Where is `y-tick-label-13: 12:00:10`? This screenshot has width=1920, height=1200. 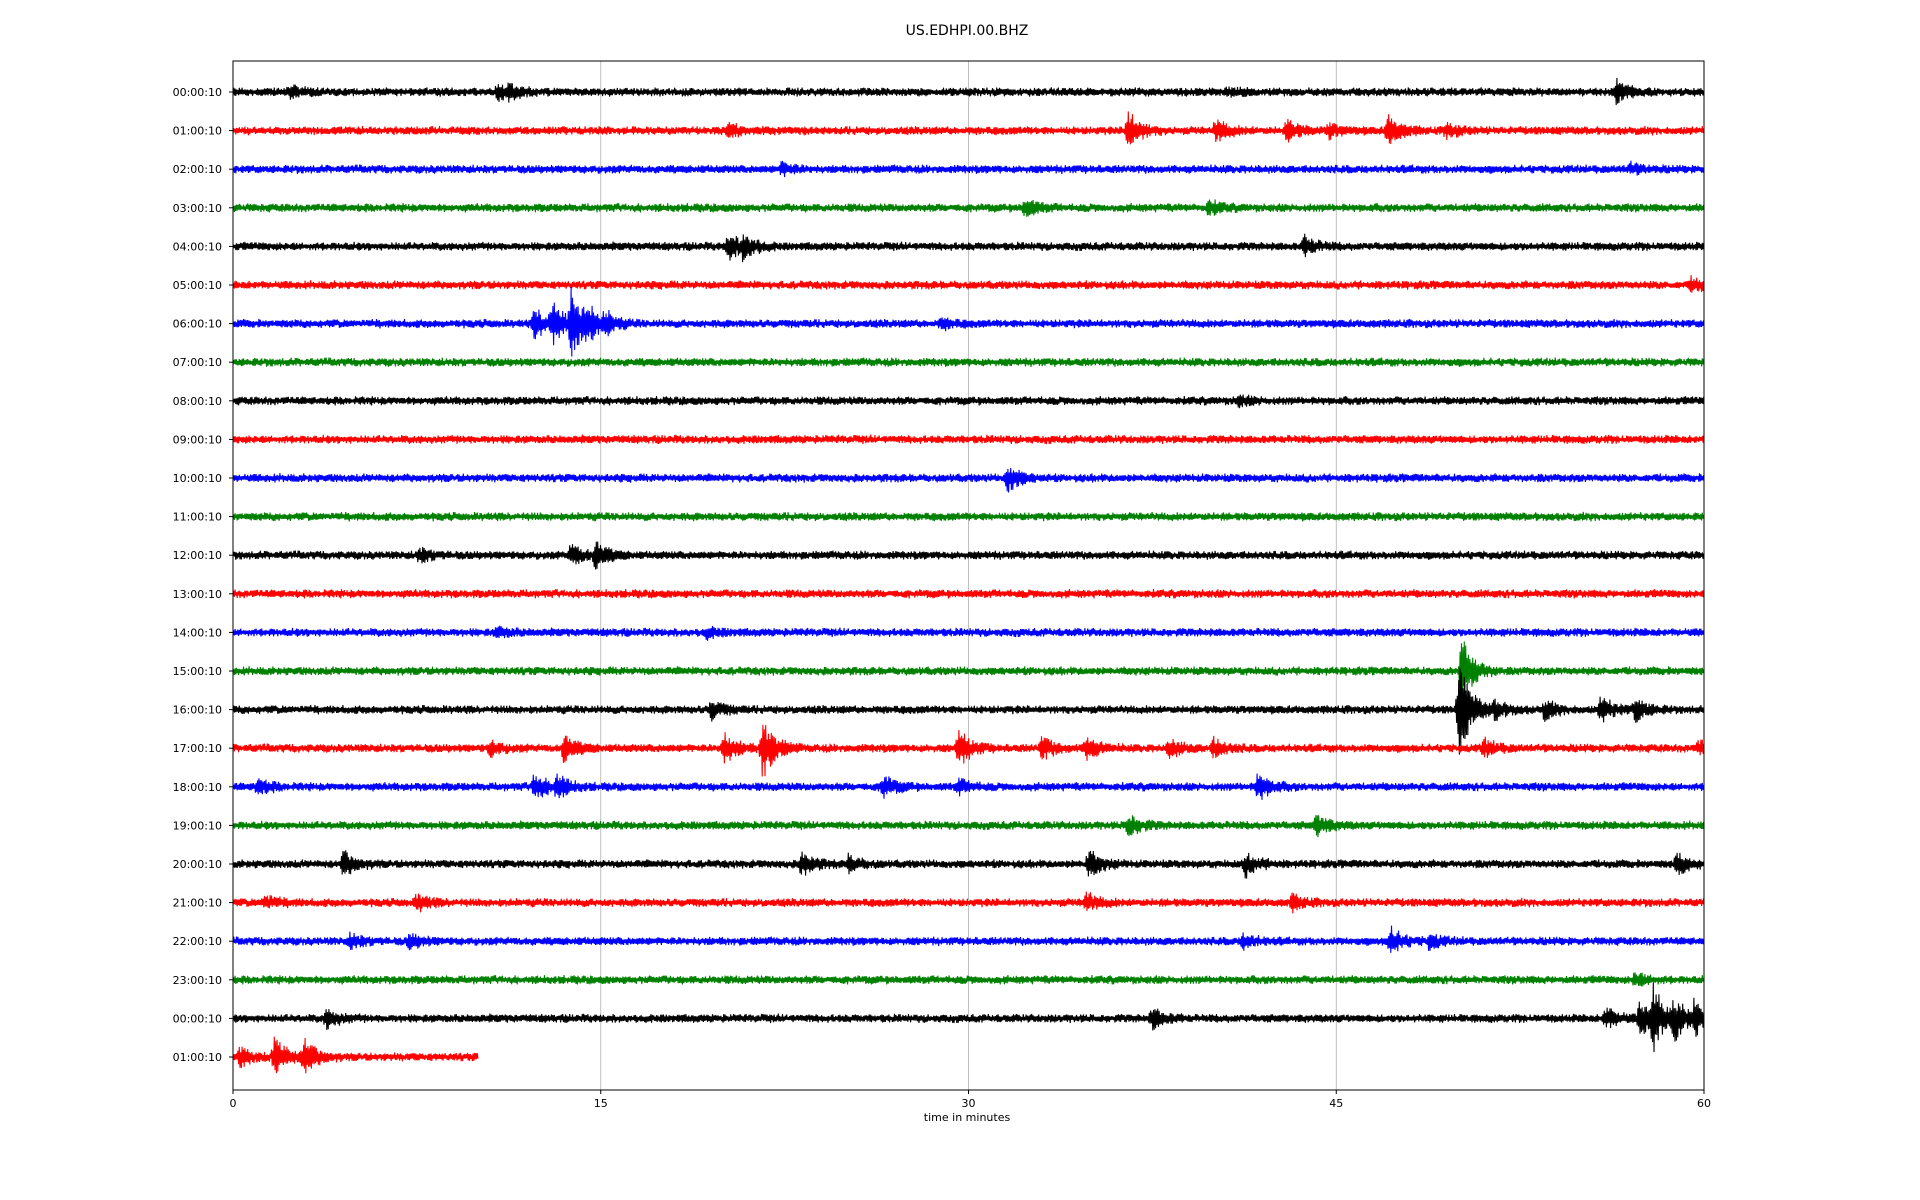
y-tick-label-13: 12:00:10 is located at coordinates (197, 555).